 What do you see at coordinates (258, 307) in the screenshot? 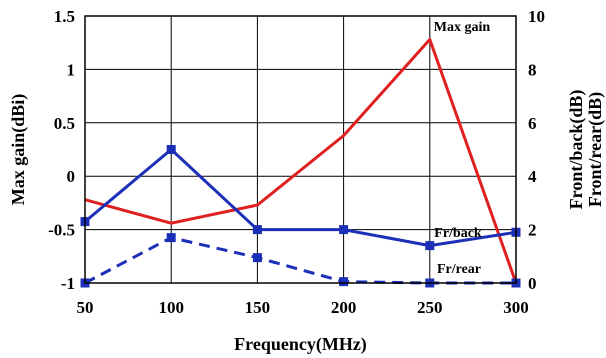
I see `x-tick-label: 150` at bounding box center [258, 307].